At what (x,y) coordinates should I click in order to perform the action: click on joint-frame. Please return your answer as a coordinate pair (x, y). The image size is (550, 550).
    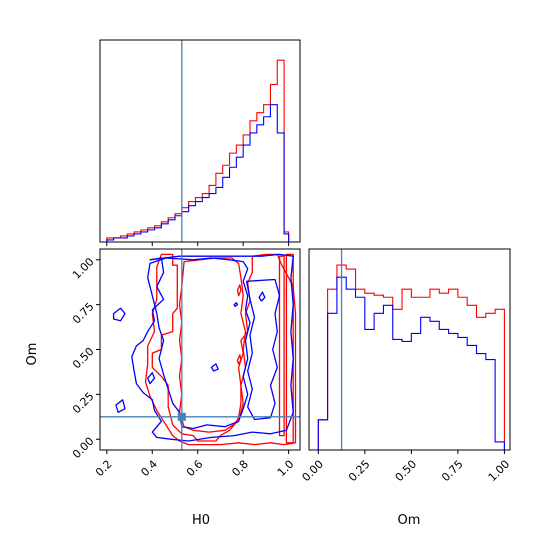
    Looking at the image, I should click on (200, 349).